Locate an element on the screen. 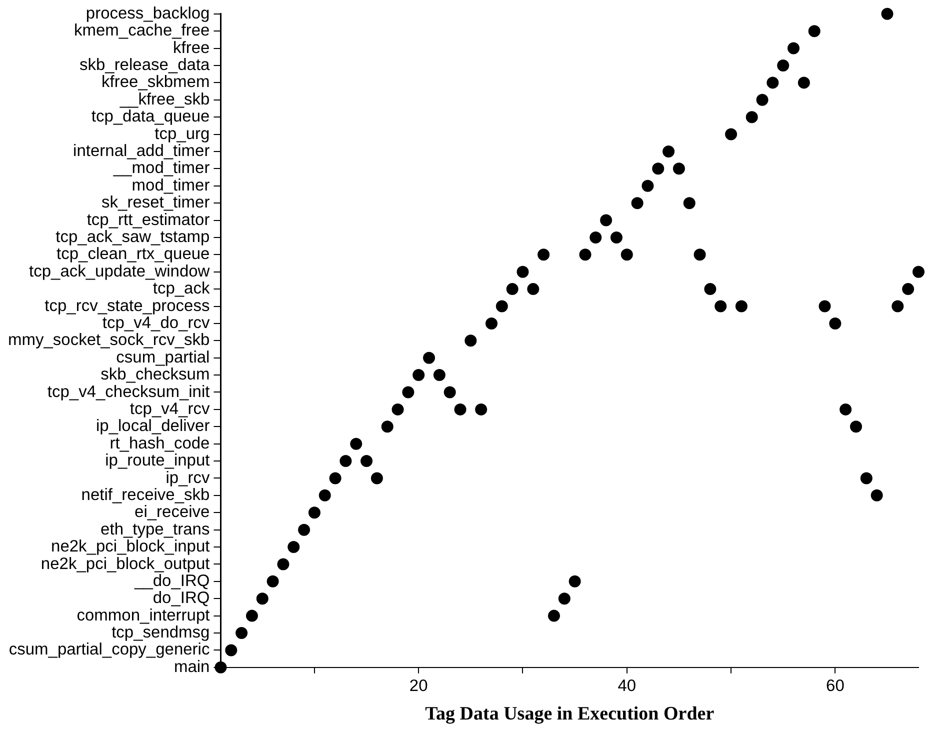  y-tick-label: tcp_v4_do_rcv is located at coordinates (156, 323).